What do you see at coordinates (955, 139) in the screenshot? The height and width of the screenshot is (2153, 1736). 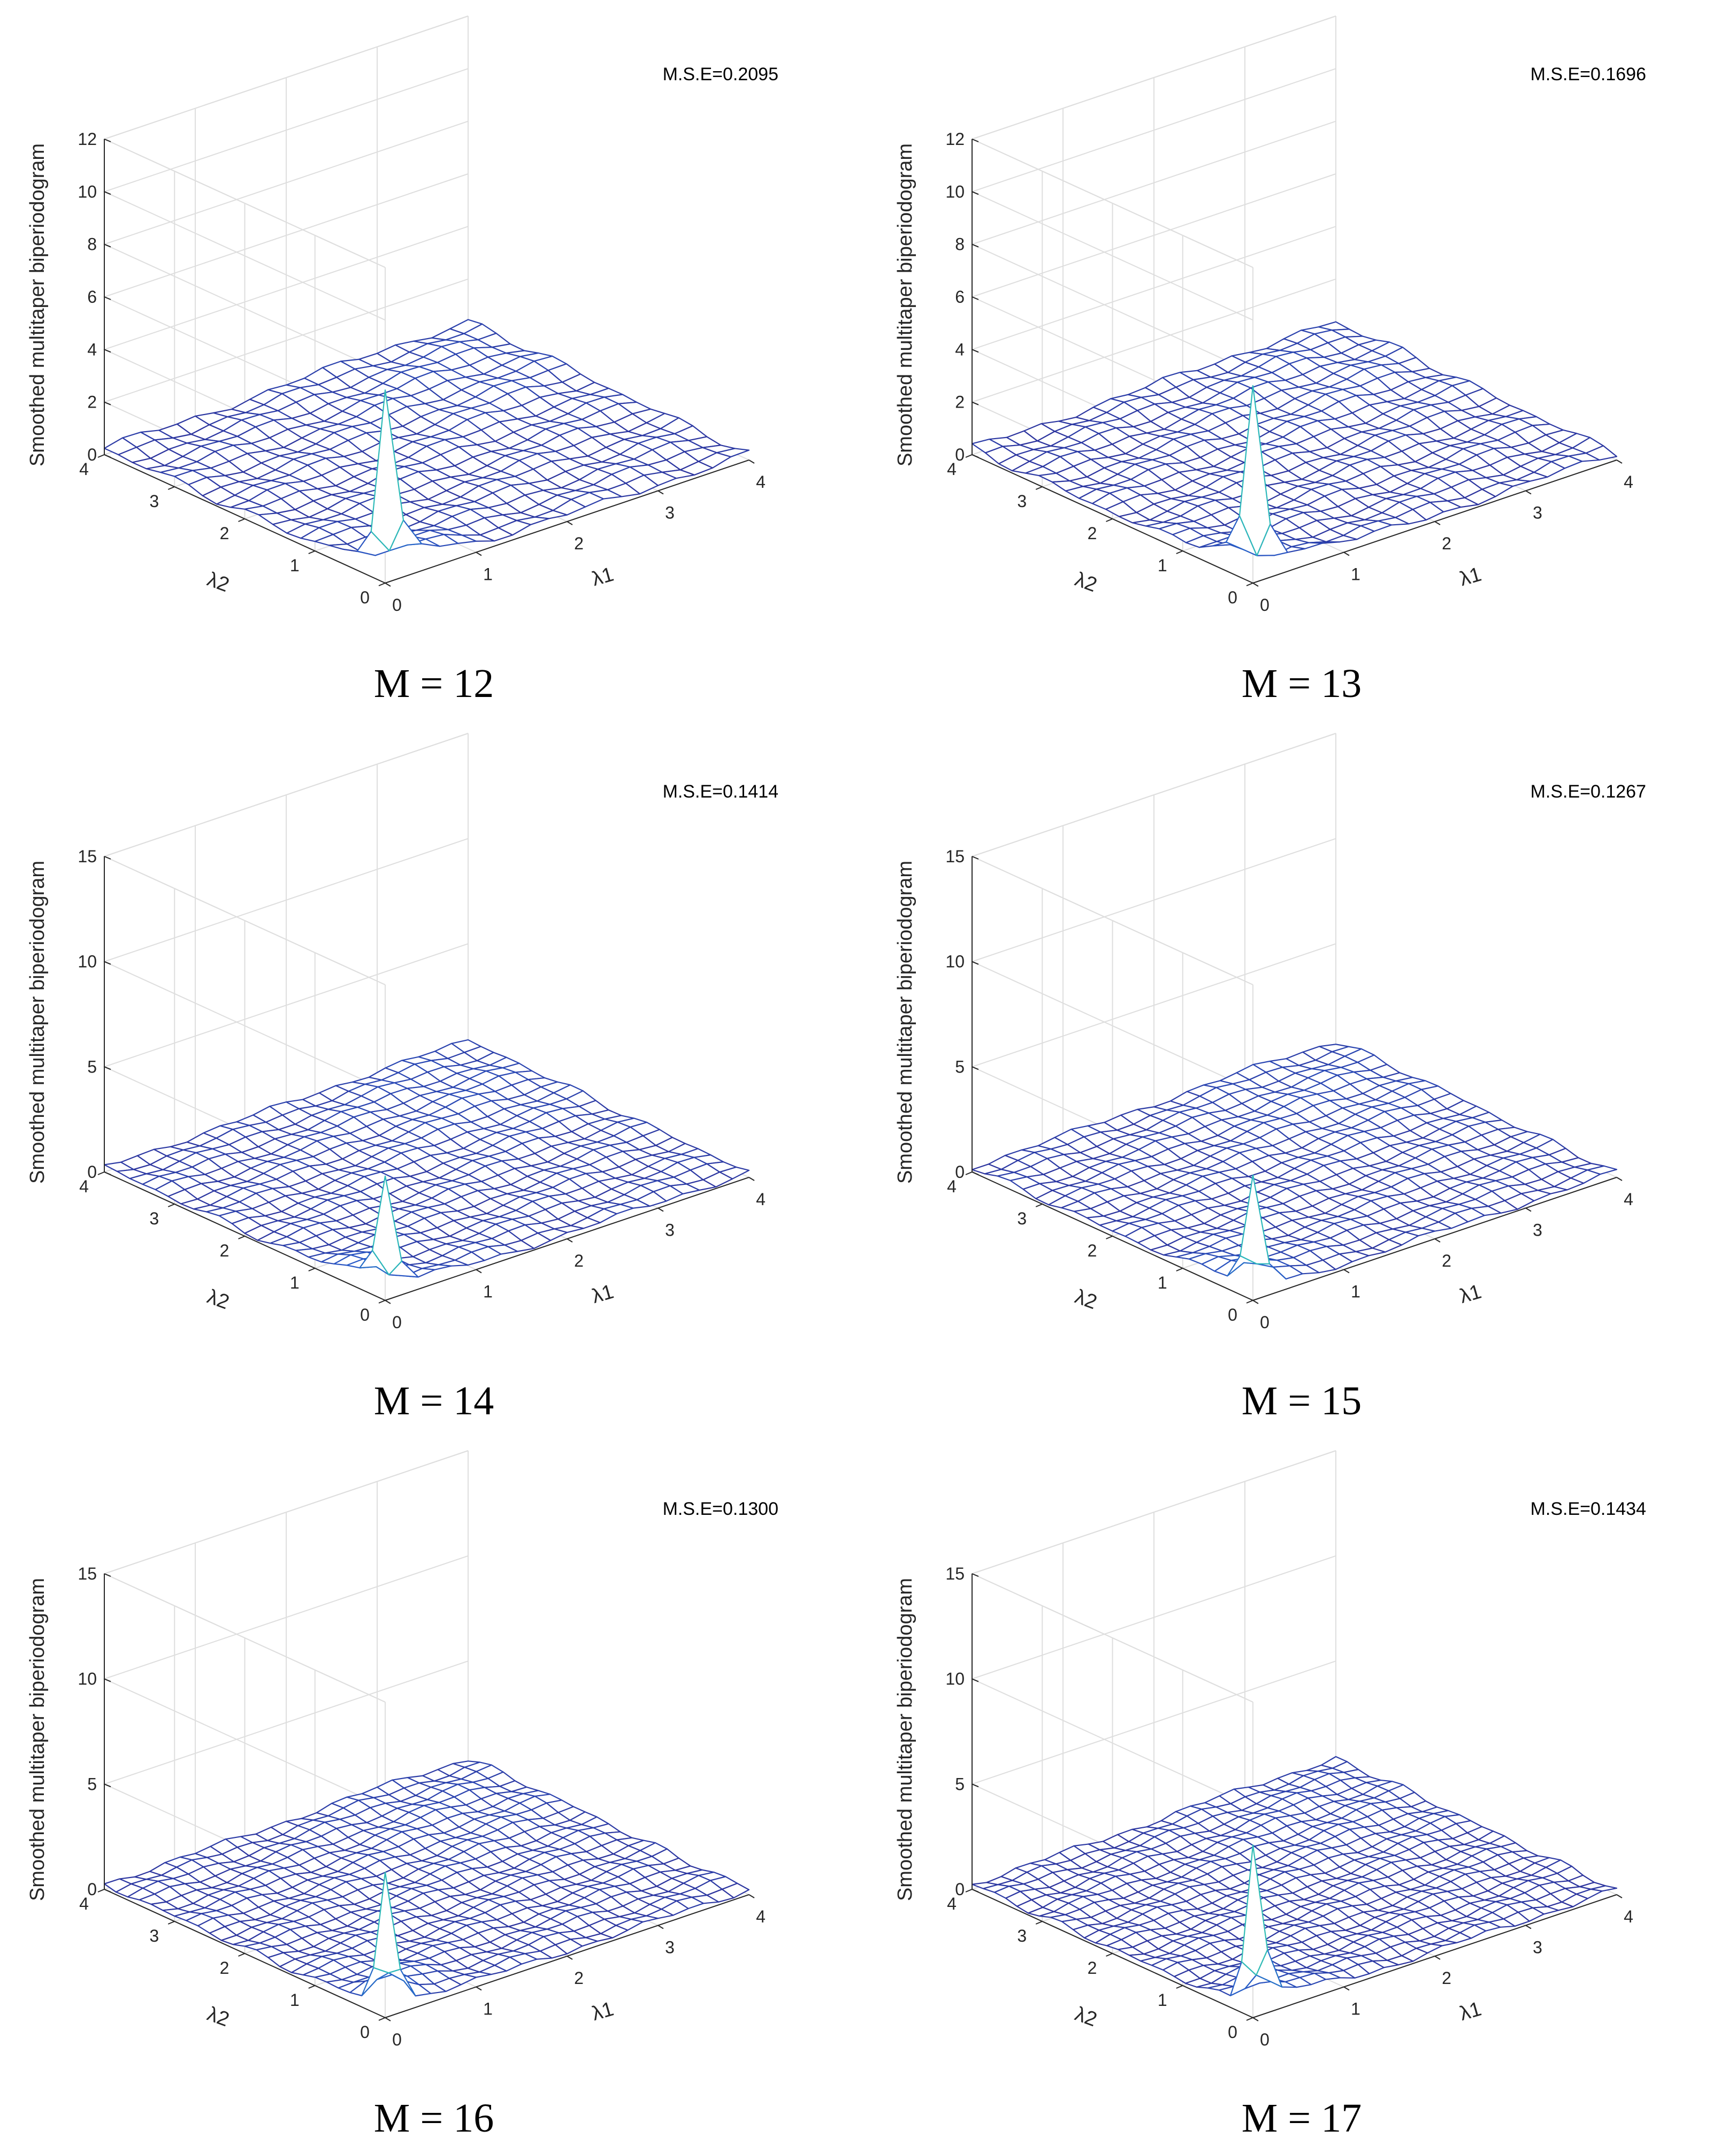 I see `z-tick-label: 12` at bounding box center [955, 139].